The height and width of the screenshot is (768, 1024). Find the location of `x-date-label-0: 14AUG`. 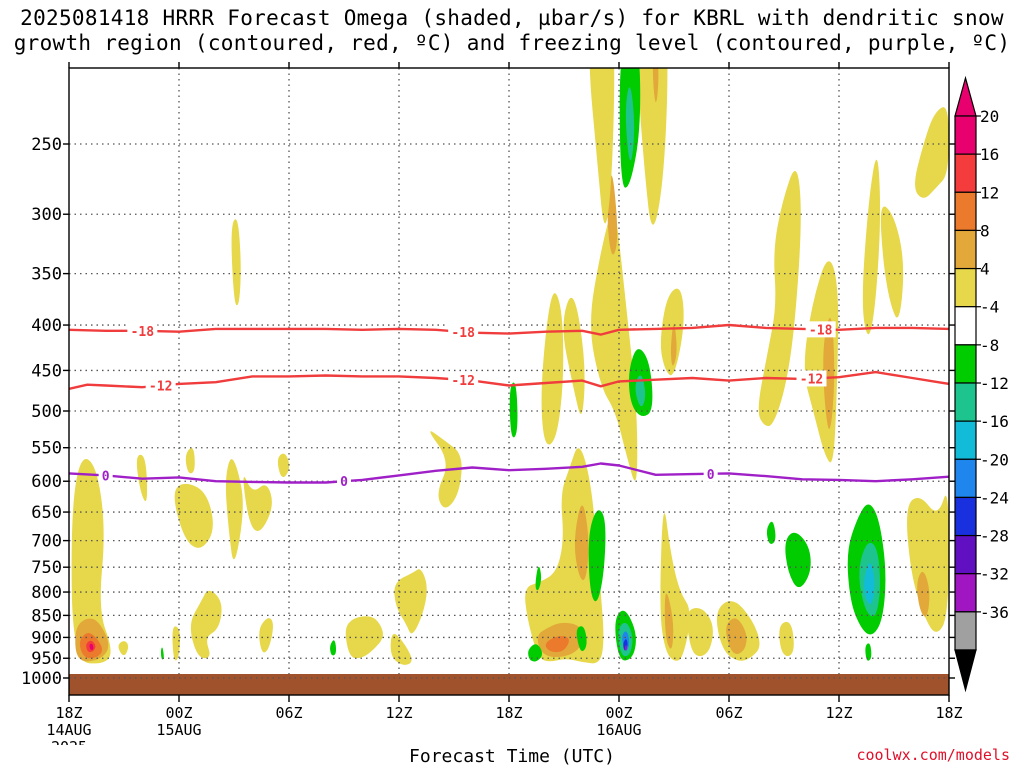

x-date-label-0: 14AUG is located at coordinates (68, 730).